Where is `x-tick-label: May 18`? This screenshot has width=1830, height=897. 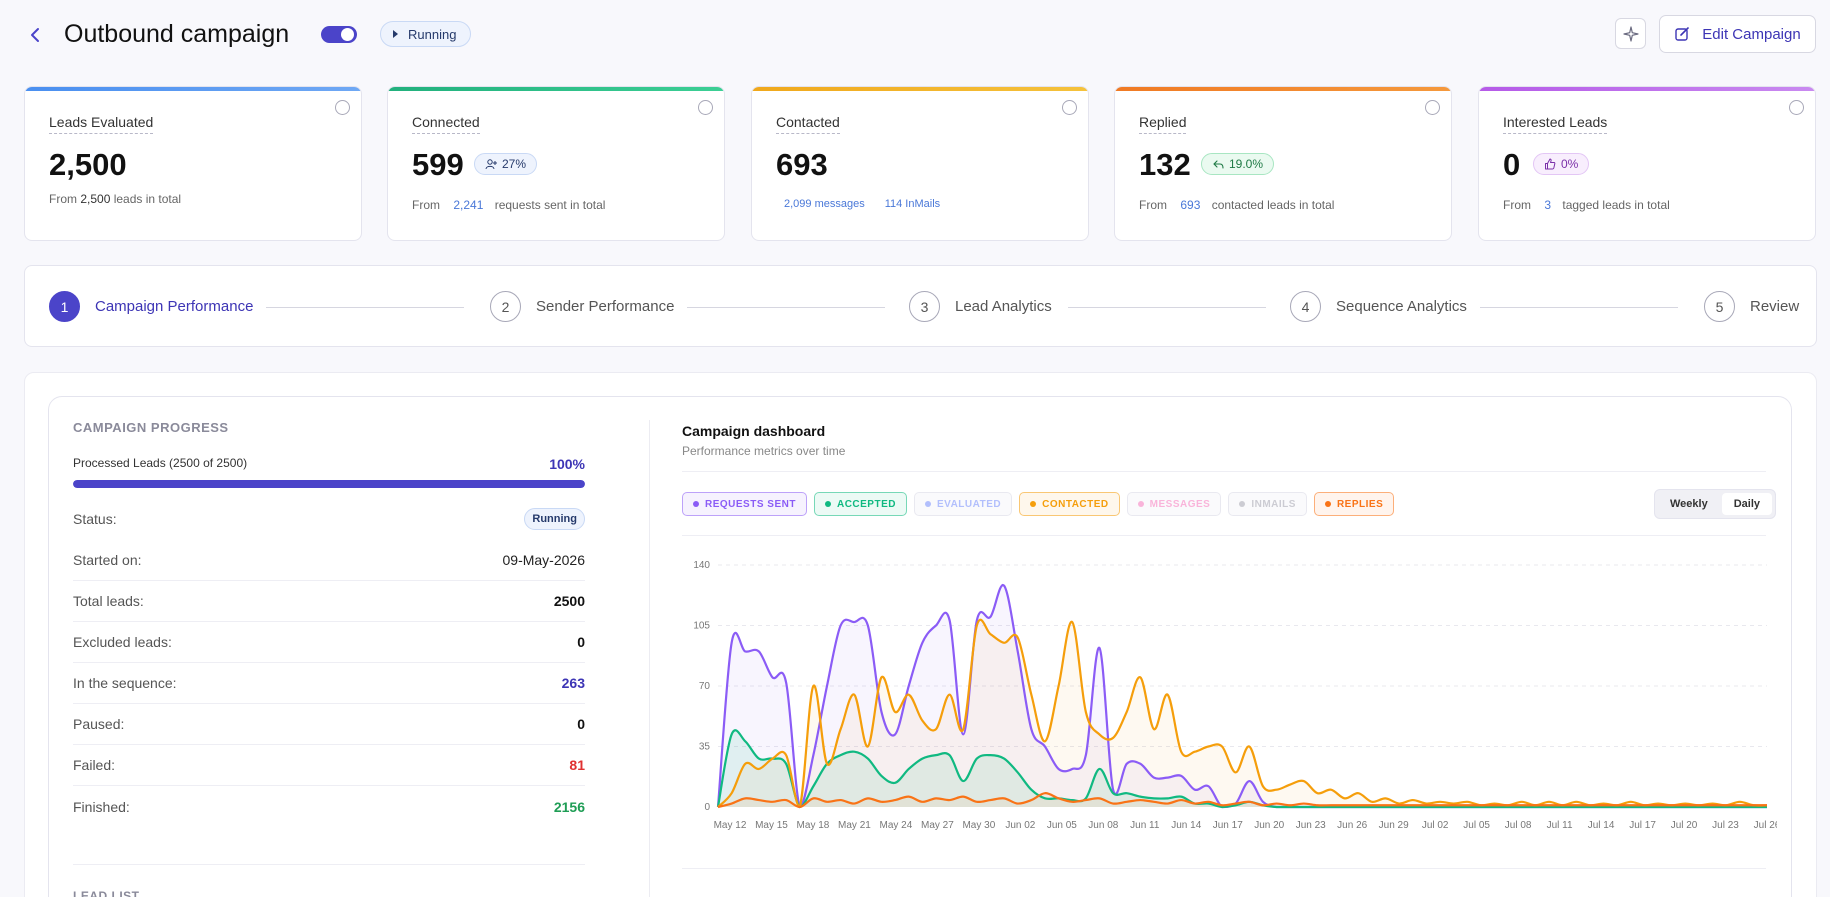 x-tick-label: May 18 is located at coordinates (813, 825).